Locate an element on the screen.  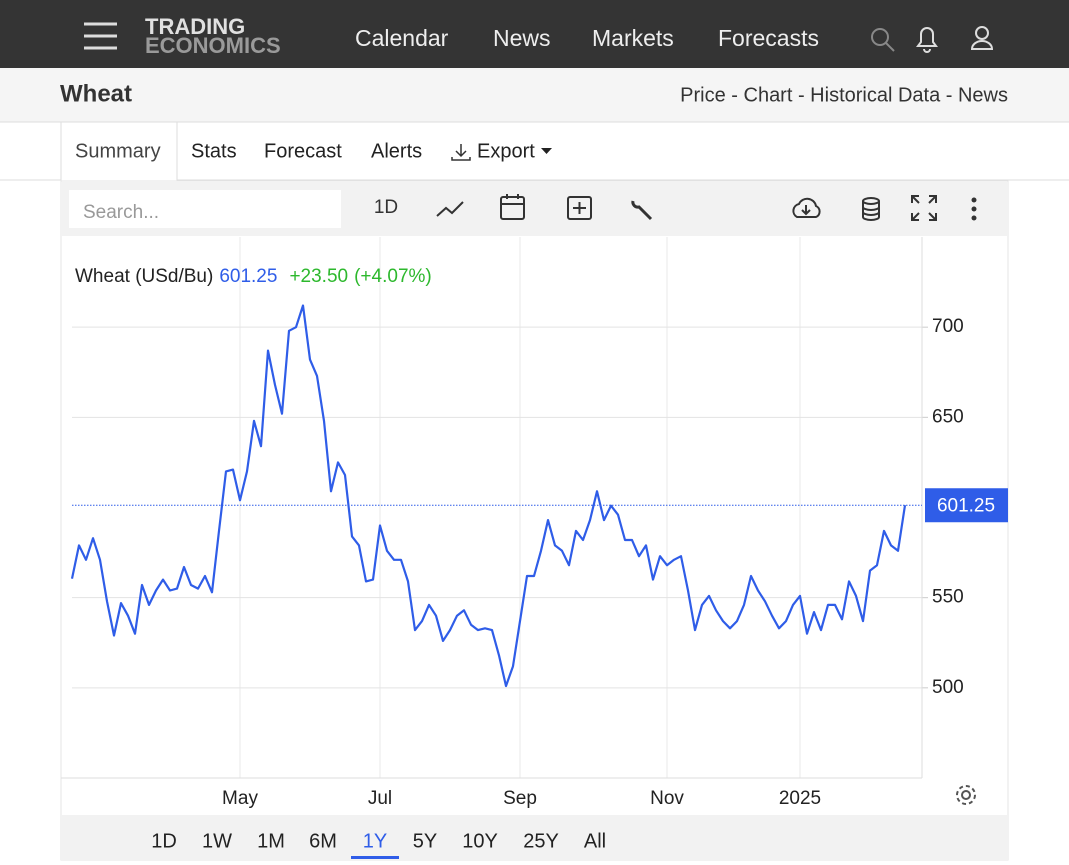
menu-icon is located at coordinates (100, 36).